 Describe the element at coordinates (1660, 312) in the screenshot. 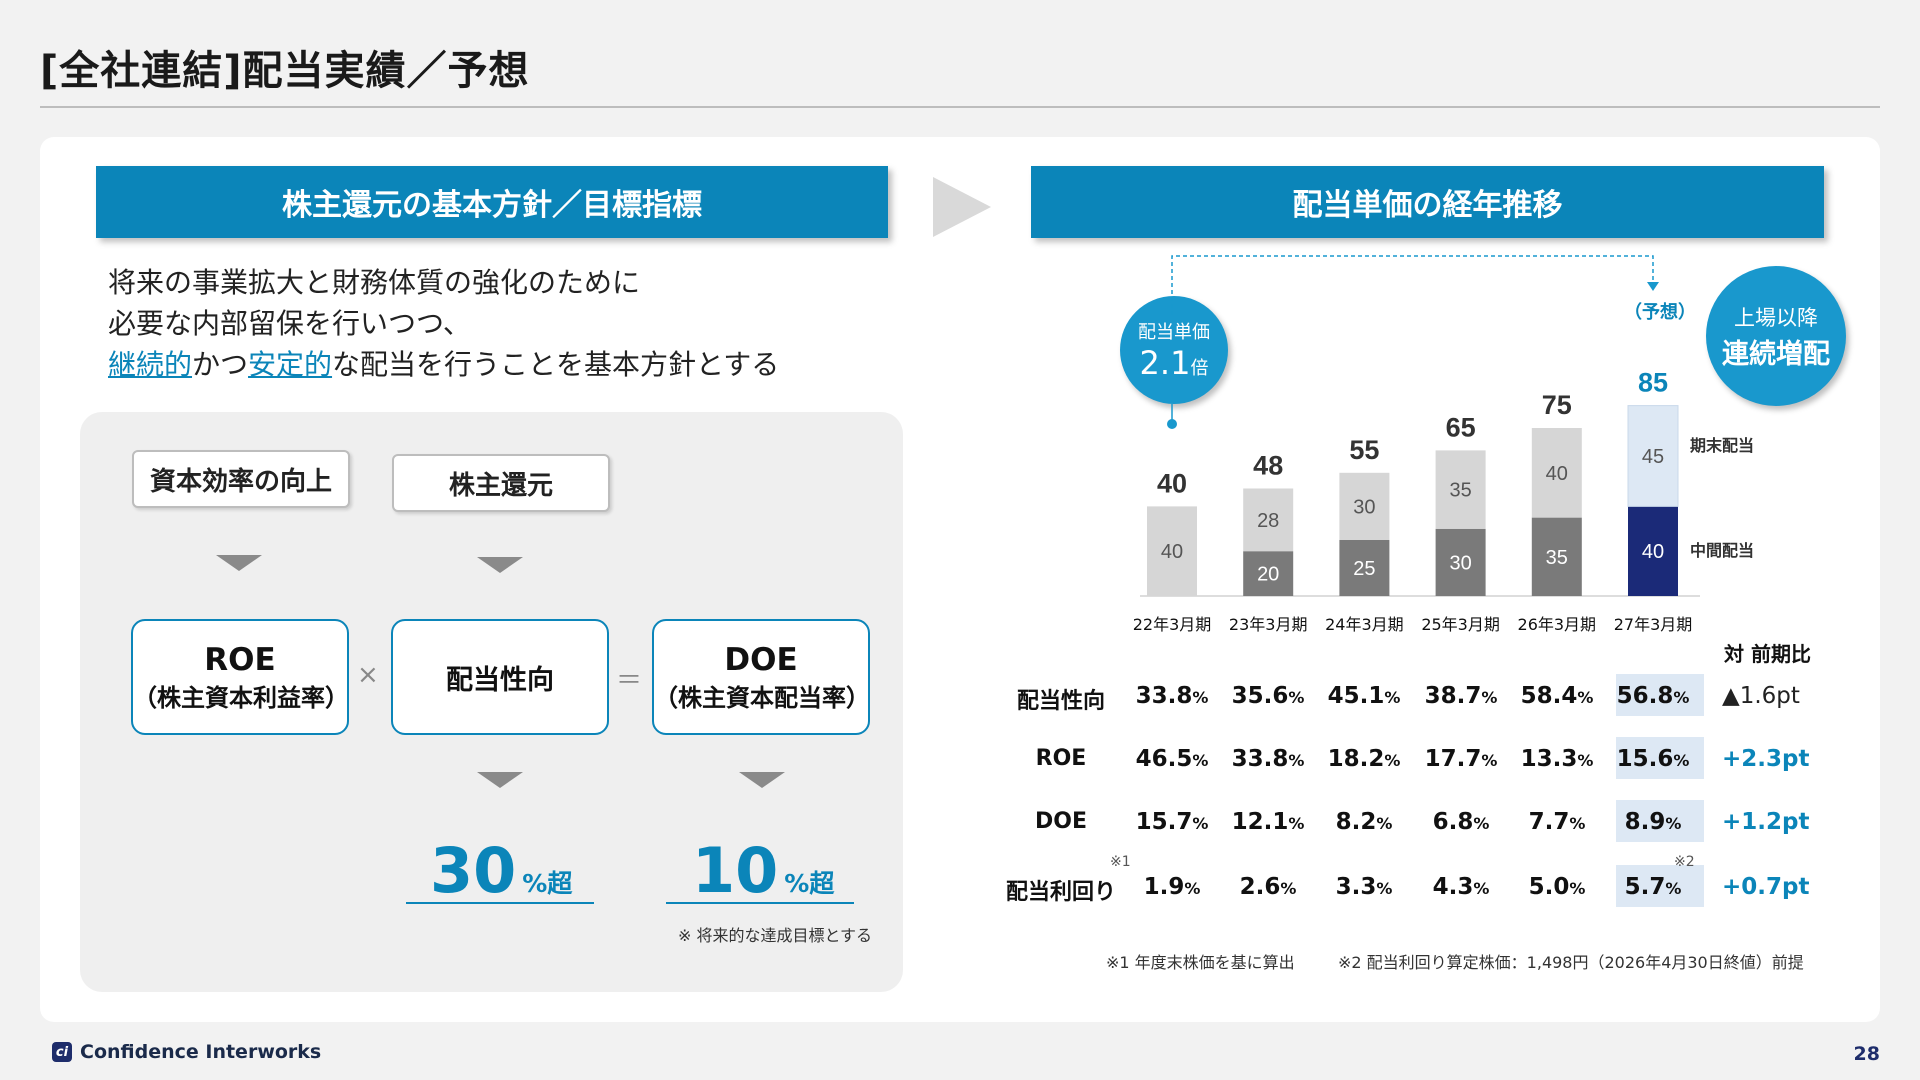

I see `forecast-label: （予想）` at that location.